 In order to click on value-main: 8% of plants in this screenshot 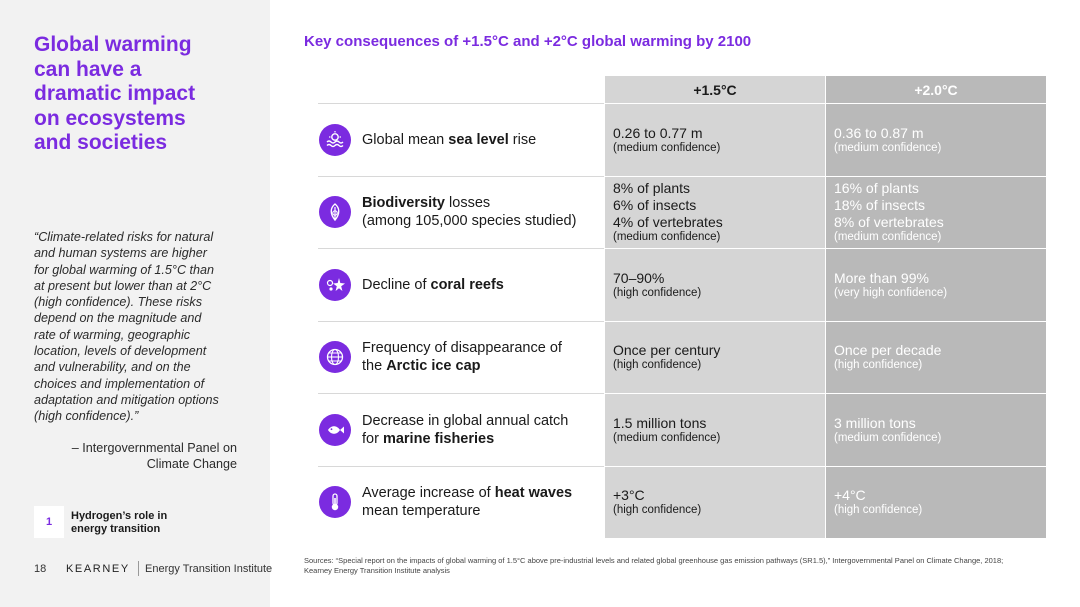, I will do `click(652, 188)`.